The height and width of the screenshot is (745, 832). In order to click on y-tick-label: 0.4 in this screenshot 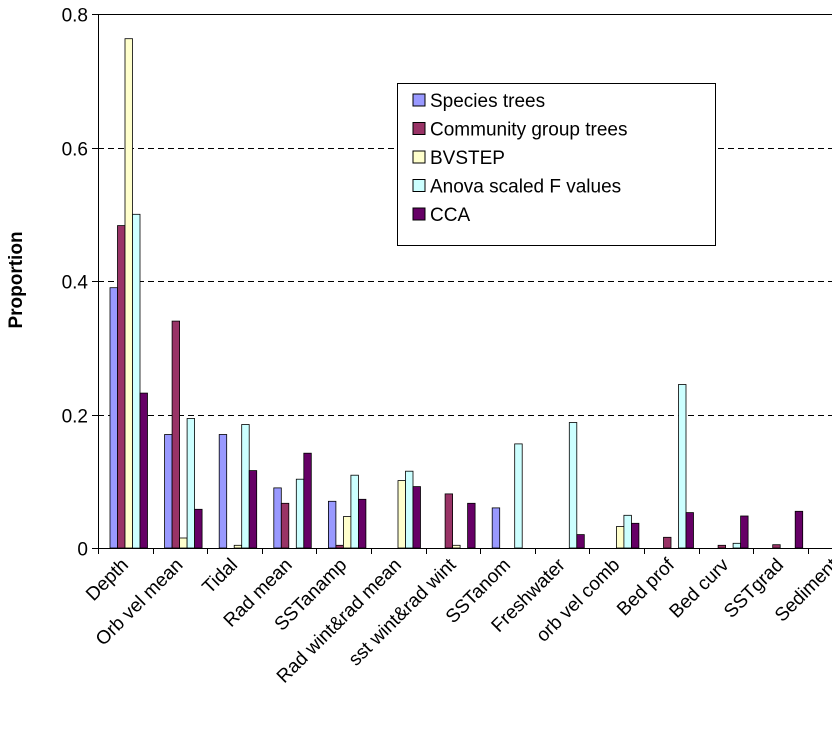, I will do `click(75, 283)`.